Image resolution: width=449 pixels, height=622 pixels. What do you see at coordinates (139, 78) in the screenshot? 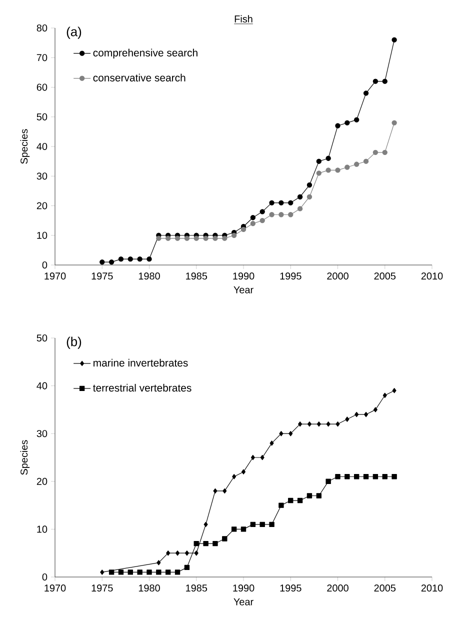
I see `legend-label: conservative search` at bounding box center [139, 78].